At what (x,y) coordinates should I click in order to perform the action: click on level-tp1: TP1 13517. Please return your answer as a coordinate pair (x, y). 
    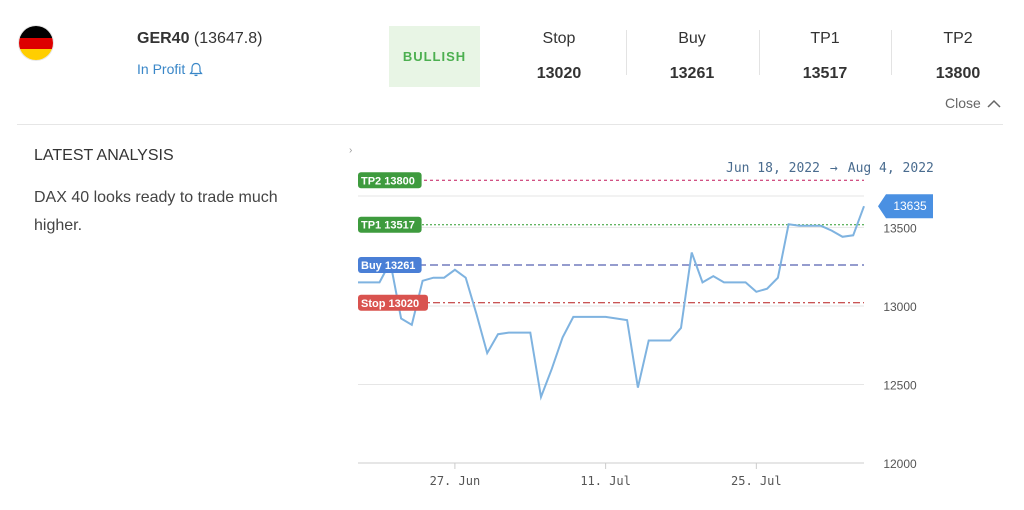
    Looking at the image, I should click on (825, 56).